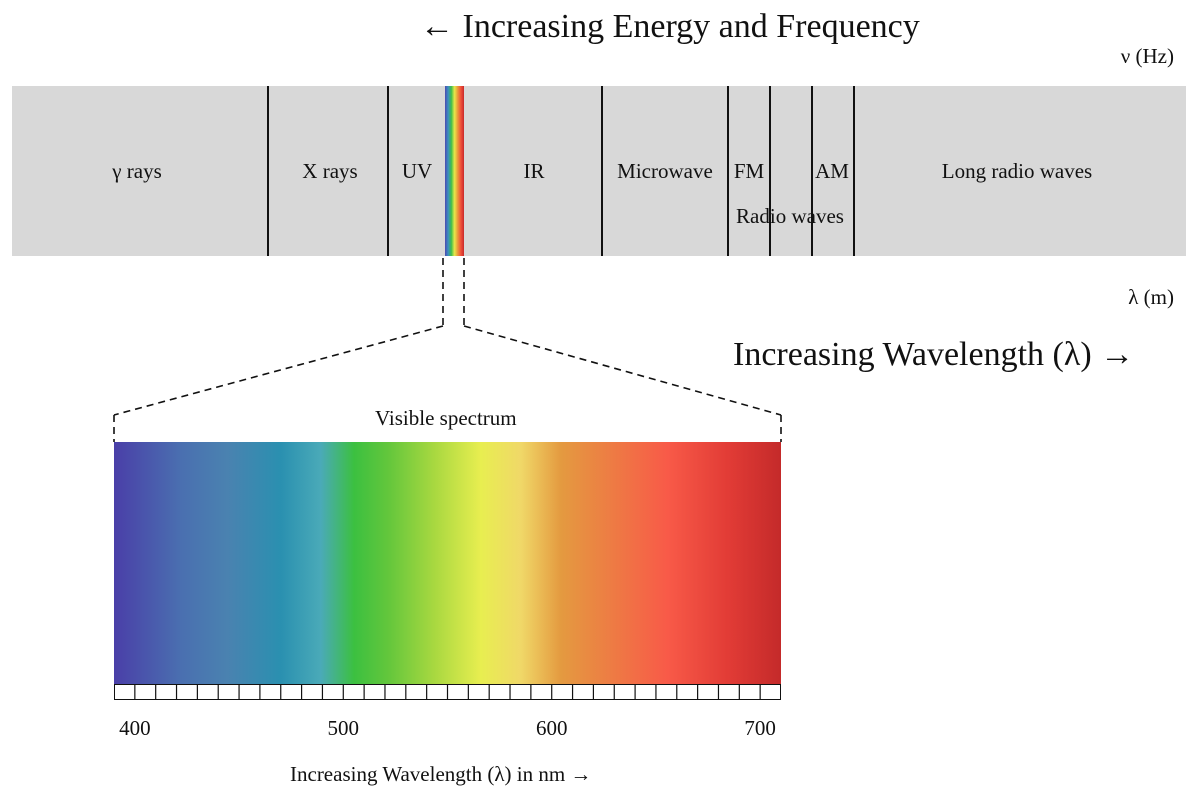 This screenshot has height=791, width=1186. Describe the element at coordinates (665, 171) in the screenshot. I see `band-label-microwave: Microwave` at that location.